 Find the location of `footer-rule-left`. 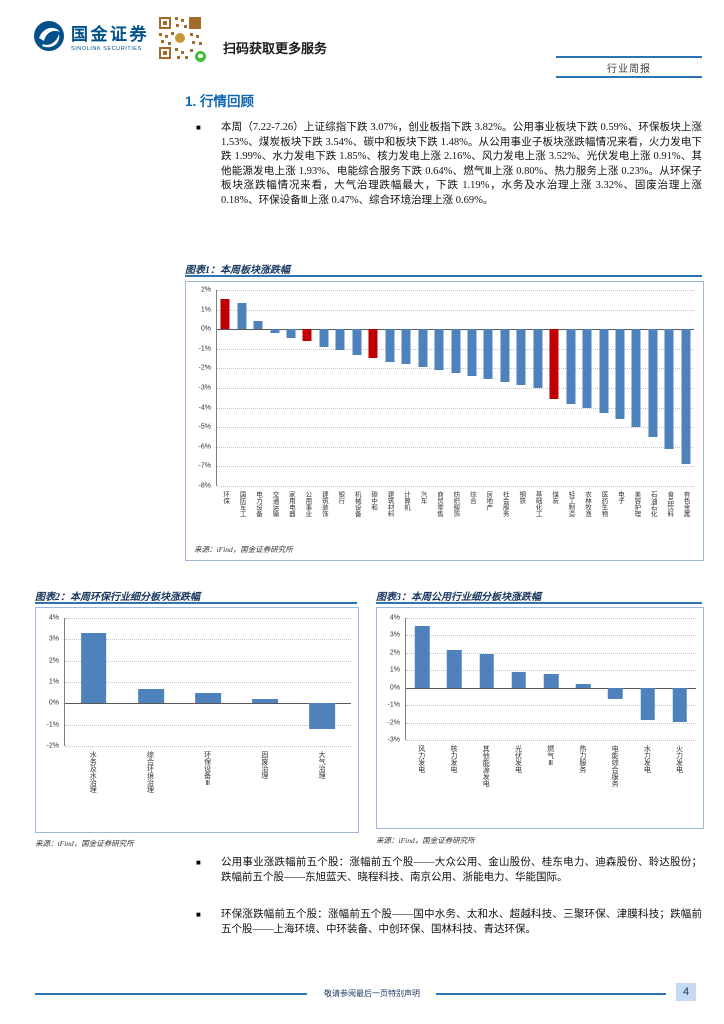

footer-rule-left is located at coordinates (171, 994).